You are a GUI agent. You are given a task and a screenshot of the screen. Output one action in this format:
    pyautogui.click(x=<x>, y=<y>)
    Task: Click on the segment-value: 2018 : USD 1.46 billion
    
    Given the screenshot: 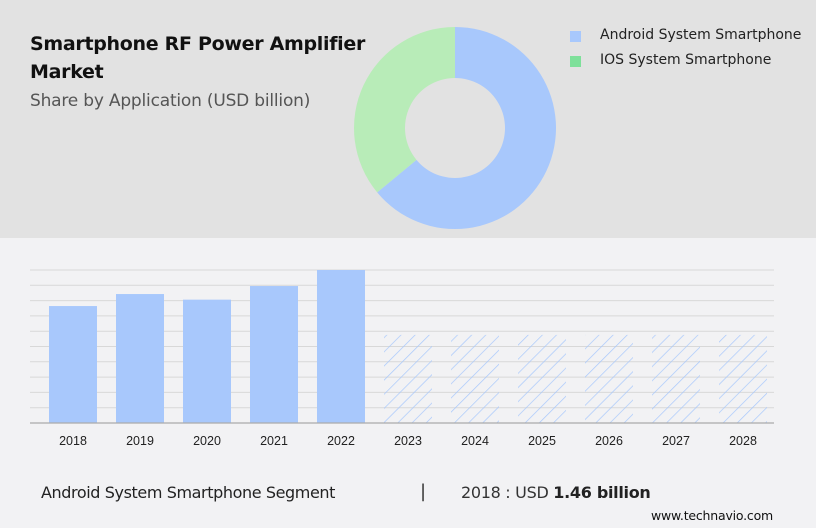 What is the action you would take?
    pyautogui.click(x=556, y=492)
    